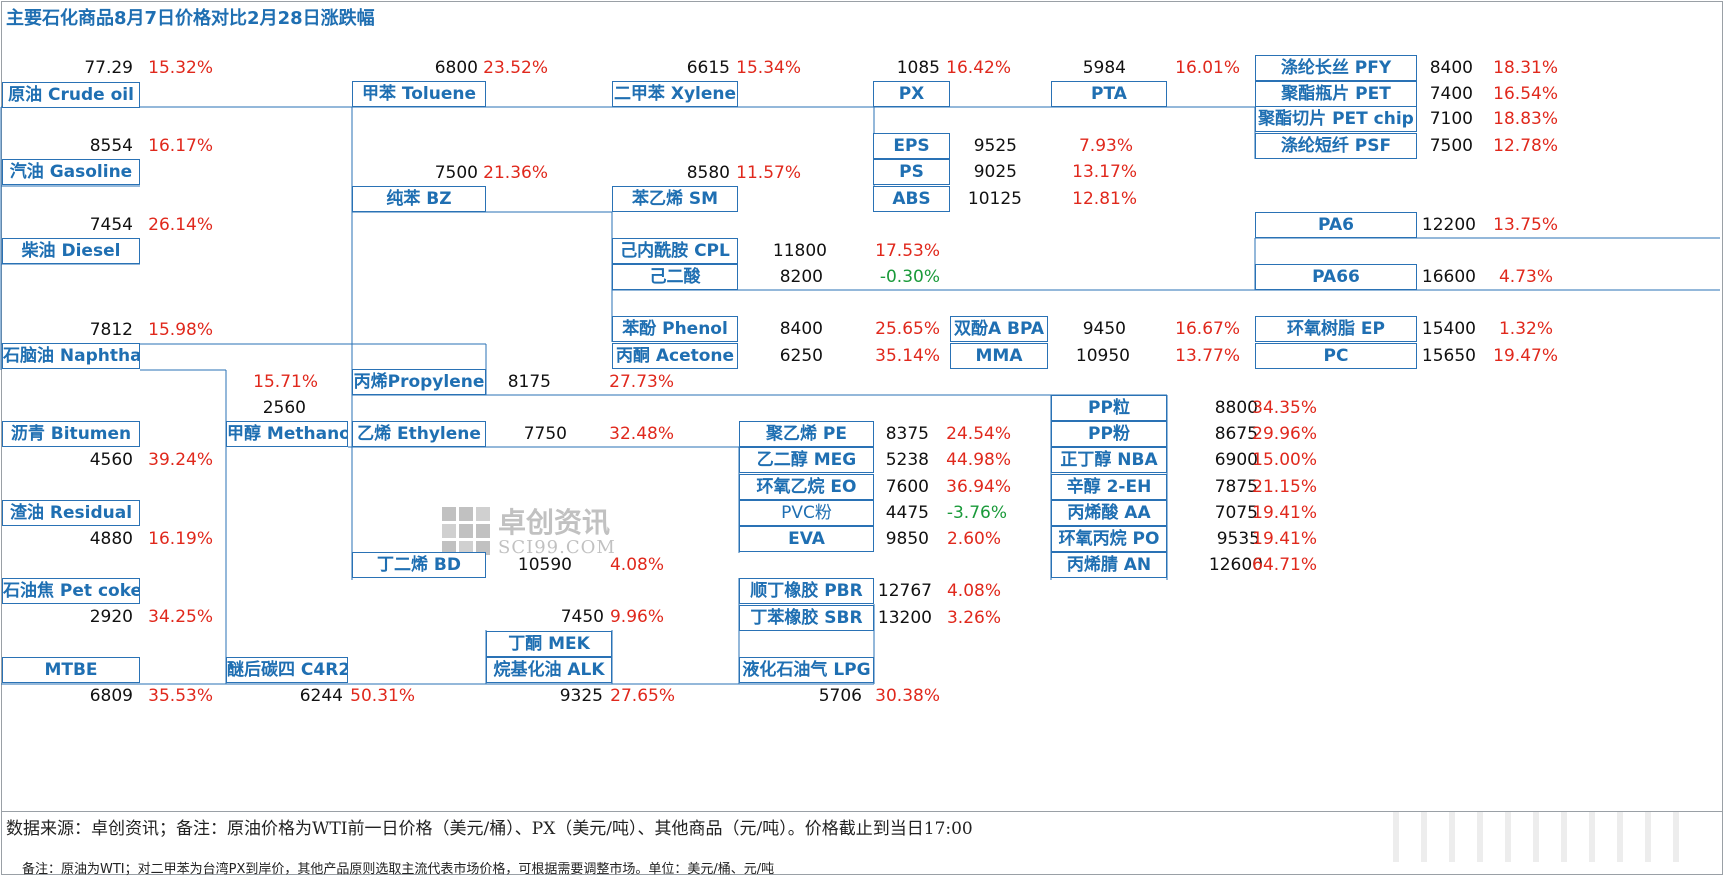 The image size is (1725, 877). What do you see at coordinates (111, 696) in the screenshot?
I see `node-mtbe-price: 6809` at bounding box center [111, 696].